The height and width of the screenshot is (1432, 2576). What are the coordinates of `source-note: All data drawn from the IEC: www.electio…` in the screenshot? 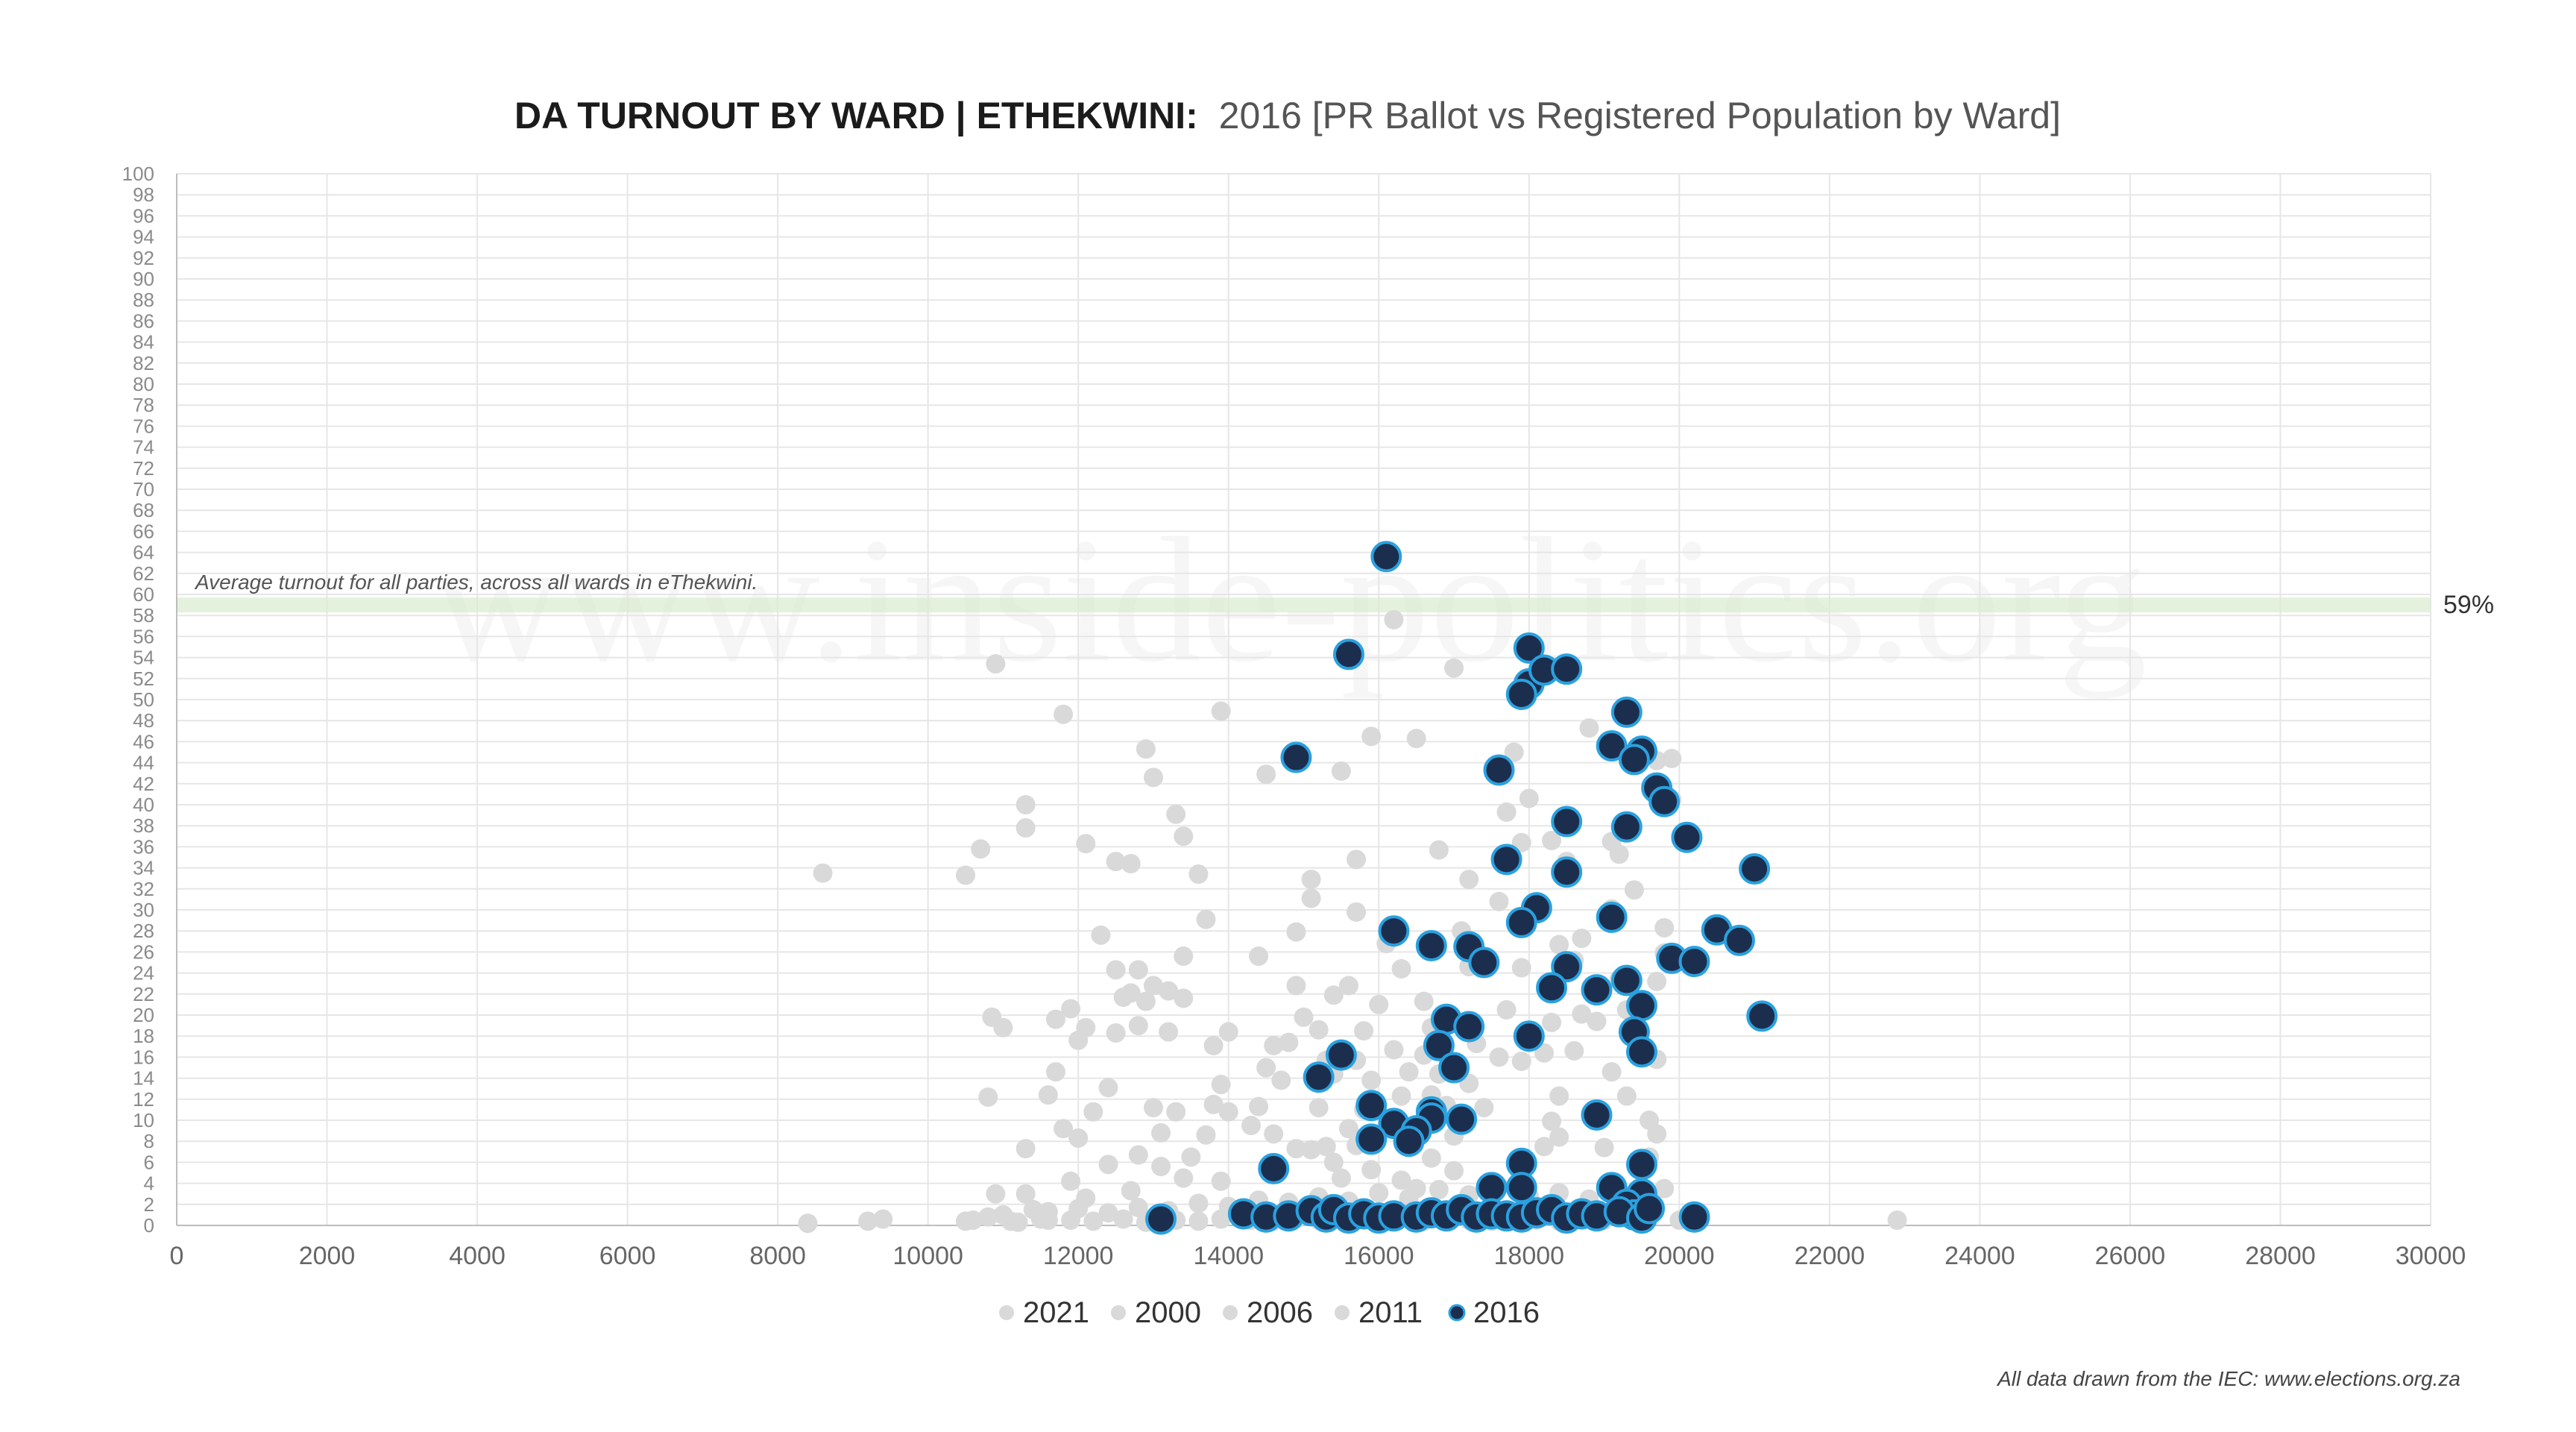 It's located at (2228, 1378).